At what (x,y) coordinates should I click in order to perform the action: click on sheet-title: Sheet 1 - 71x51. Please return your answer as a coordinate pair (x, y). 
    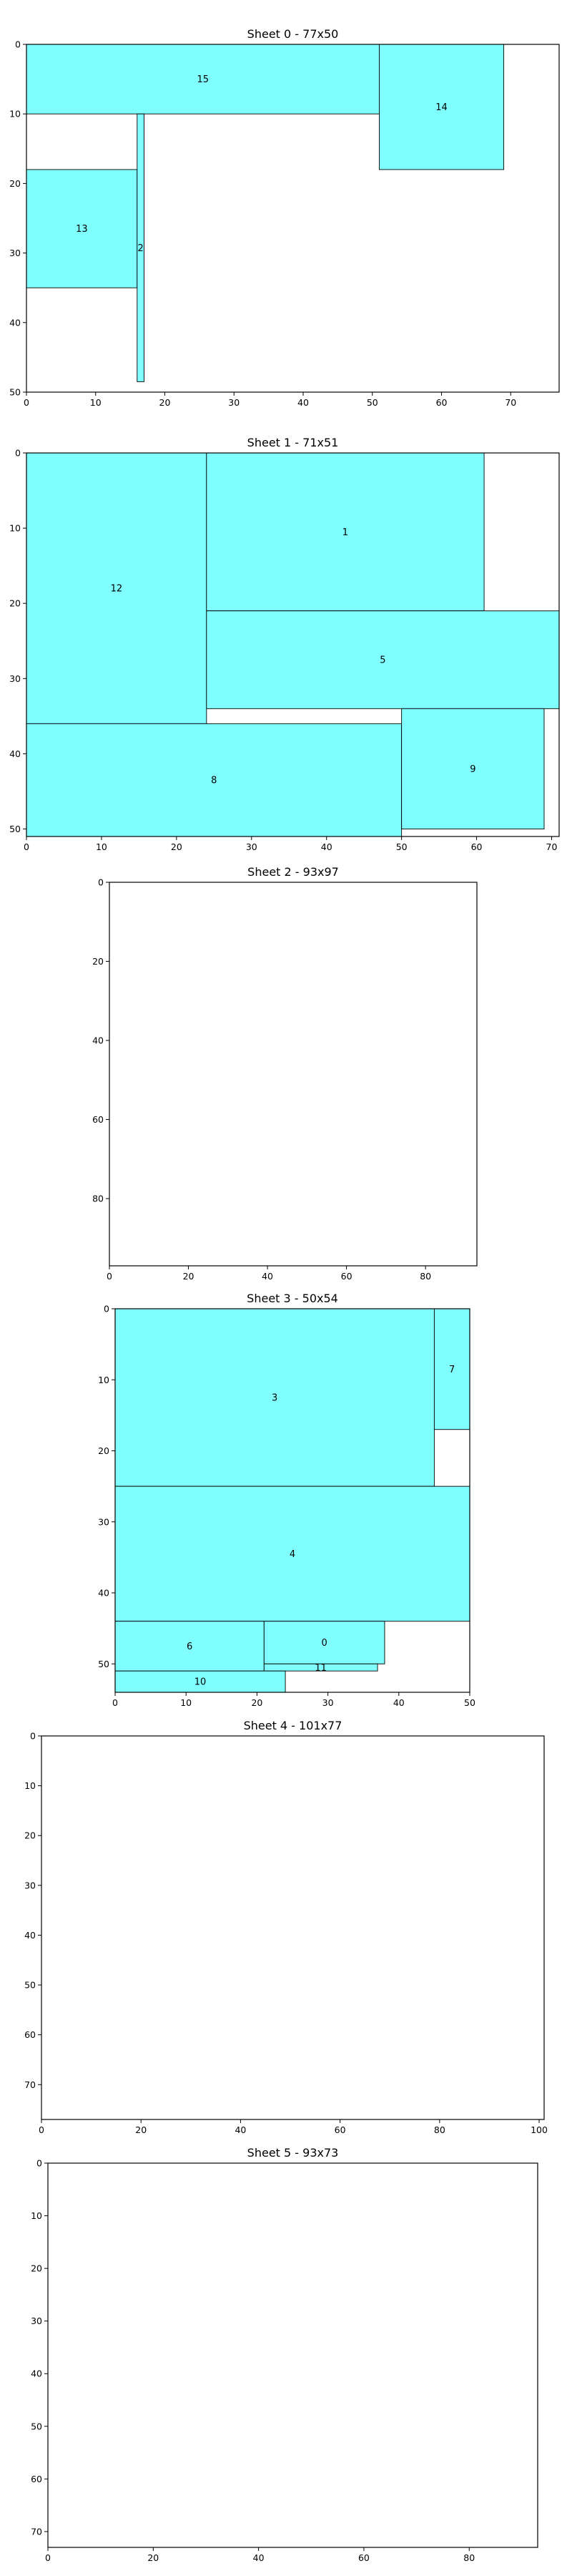
    Looking at the image, I should click on (293, 442).